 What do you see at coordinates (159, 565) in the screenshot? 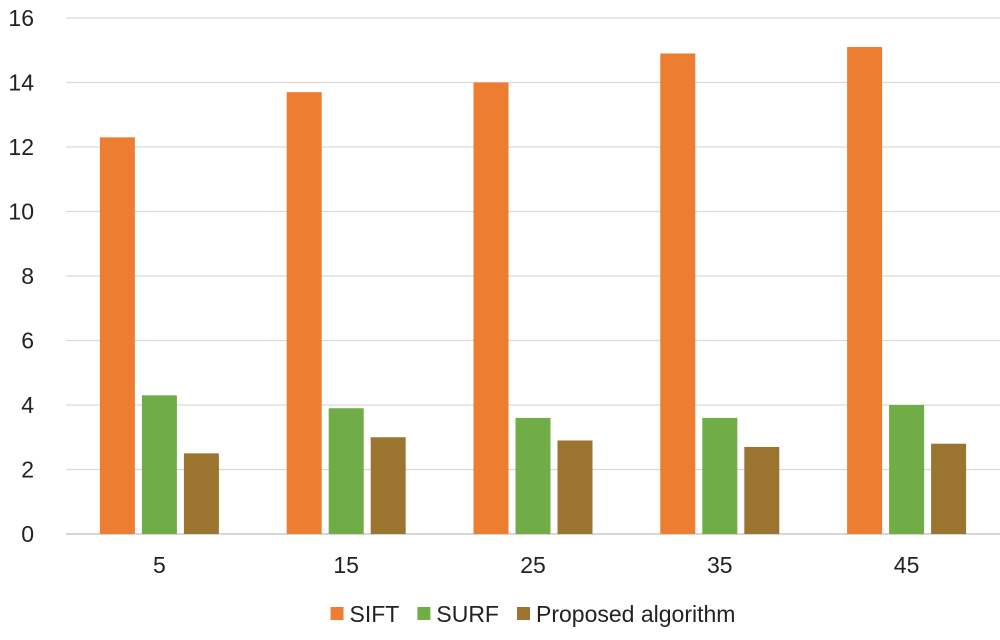
I see `x-tick-label: 5` at bounding box center [159, 565].